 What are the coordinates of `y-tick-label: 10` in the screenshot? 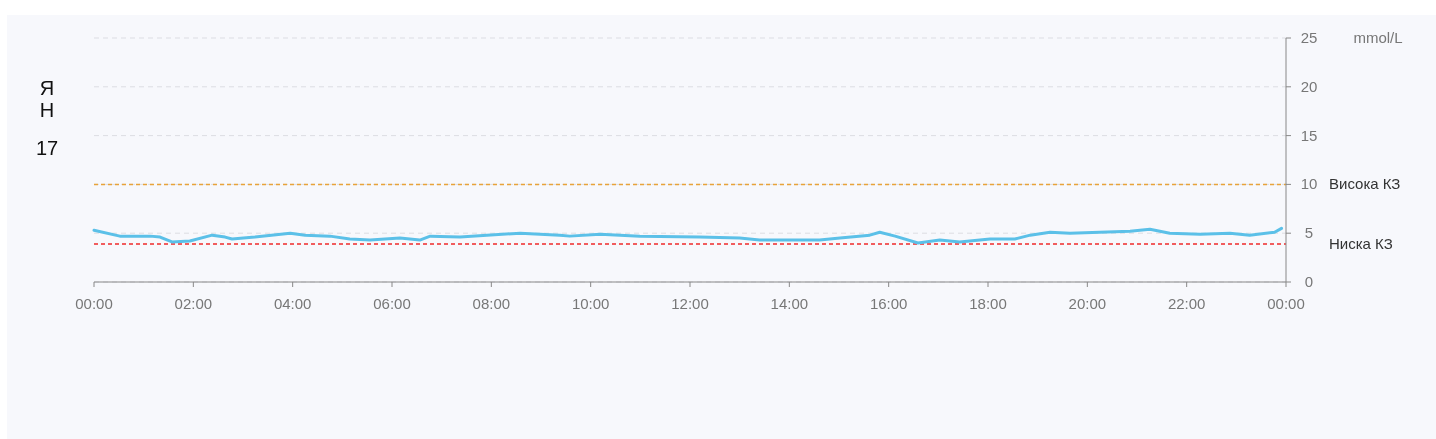 It's located at (1309, 184).